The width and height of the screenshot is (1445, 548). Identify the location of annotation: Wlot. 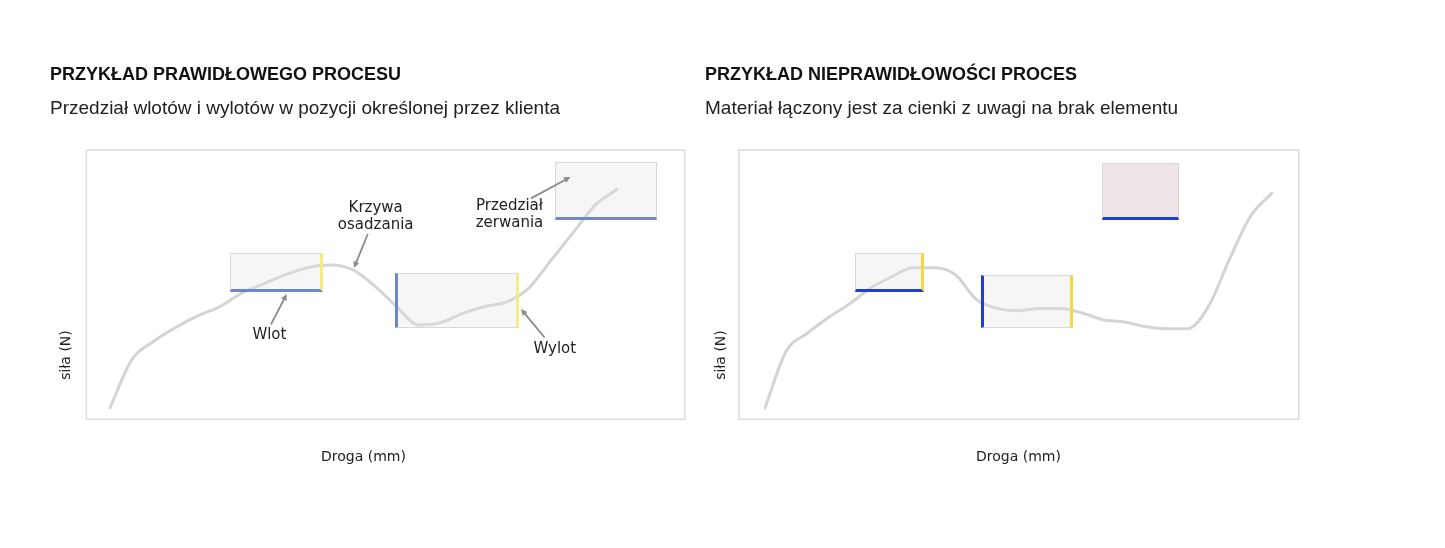
(269, 333).